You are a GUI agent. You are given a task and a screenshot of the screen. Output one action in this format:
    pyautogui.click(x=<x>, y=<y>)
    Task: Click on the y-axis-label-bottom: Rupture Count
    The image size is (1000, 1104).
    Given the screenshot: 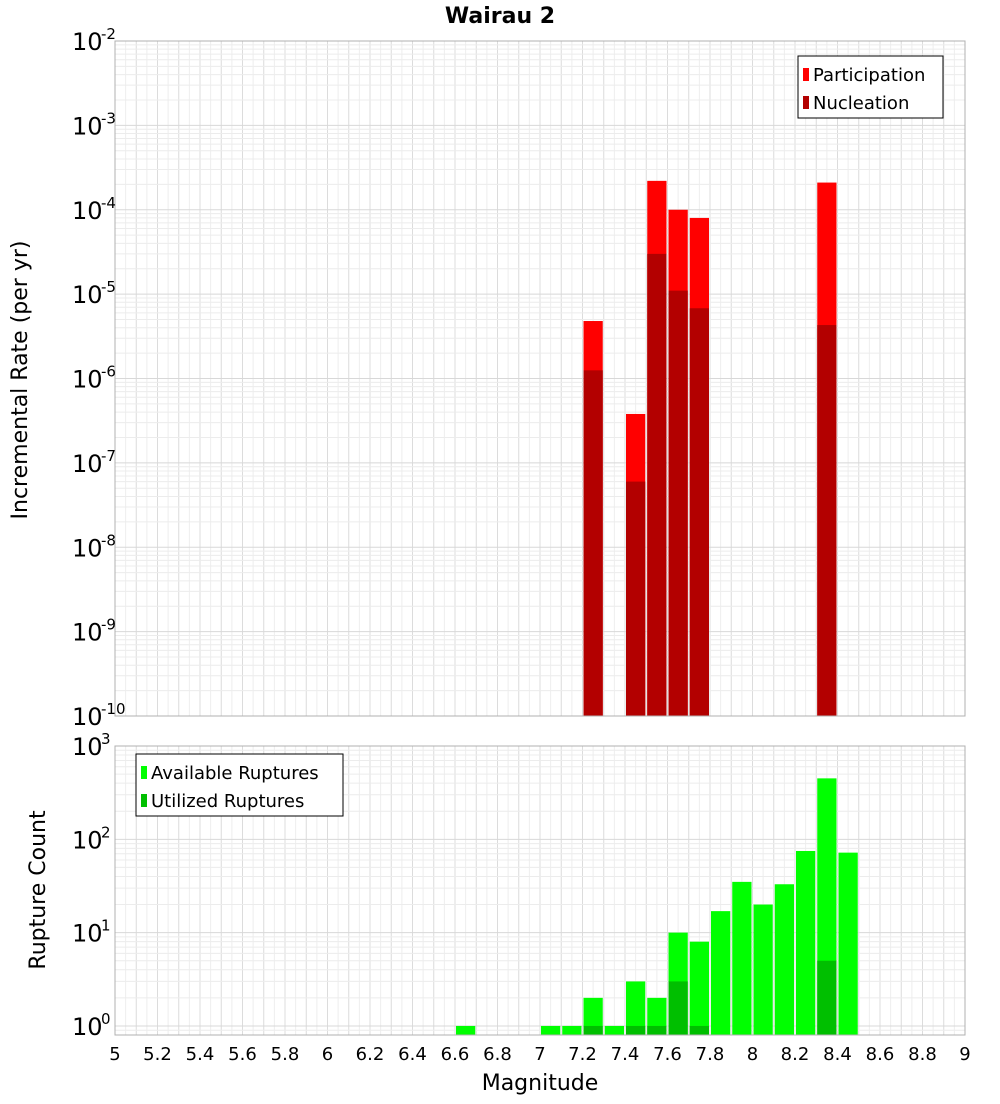 What is the action you would take?
    pyautogui.click(x=38, y=890)
    